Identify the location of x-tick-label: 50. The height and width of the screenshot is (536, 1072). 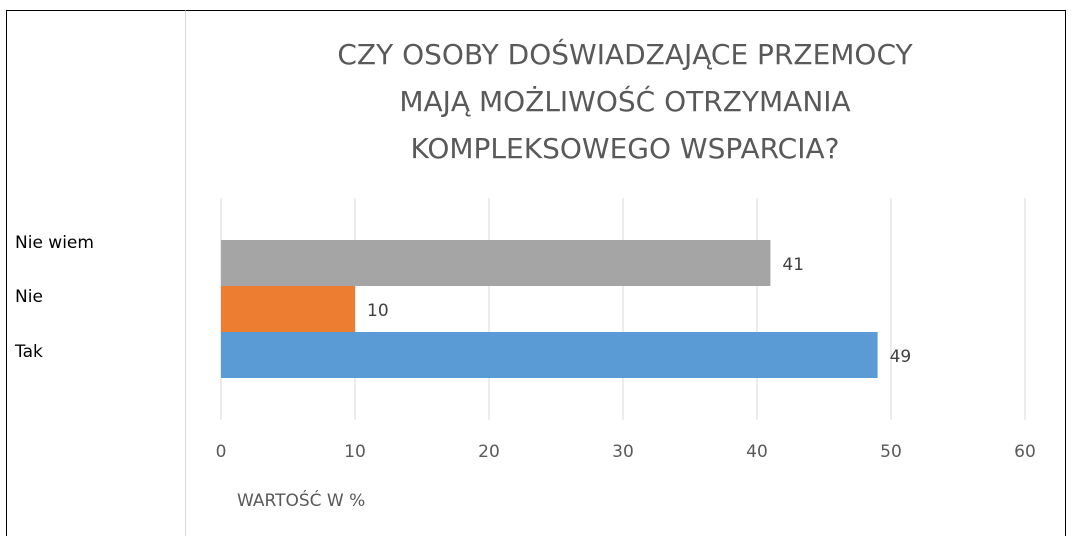
(891, 452).